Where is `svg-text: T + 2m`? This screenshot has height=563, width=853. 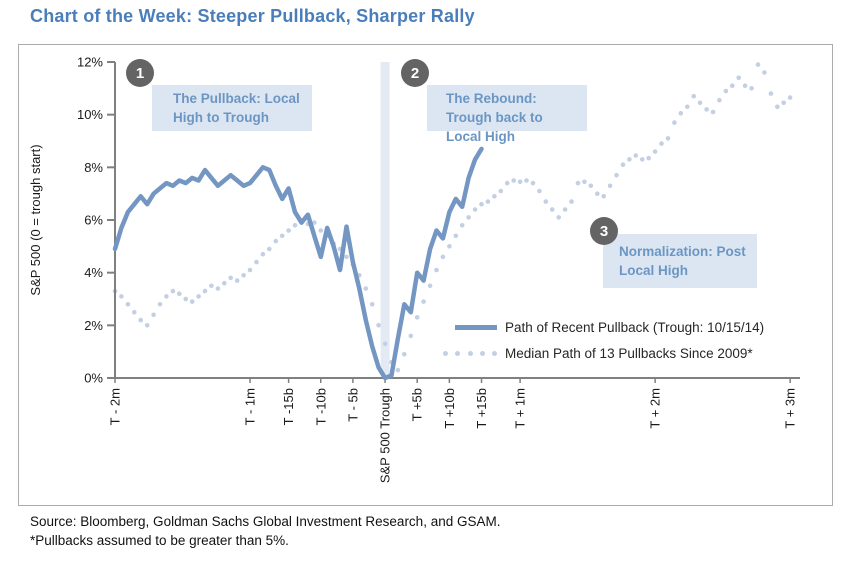 svg-text: T + 2m is located at coordinates (655, 408).